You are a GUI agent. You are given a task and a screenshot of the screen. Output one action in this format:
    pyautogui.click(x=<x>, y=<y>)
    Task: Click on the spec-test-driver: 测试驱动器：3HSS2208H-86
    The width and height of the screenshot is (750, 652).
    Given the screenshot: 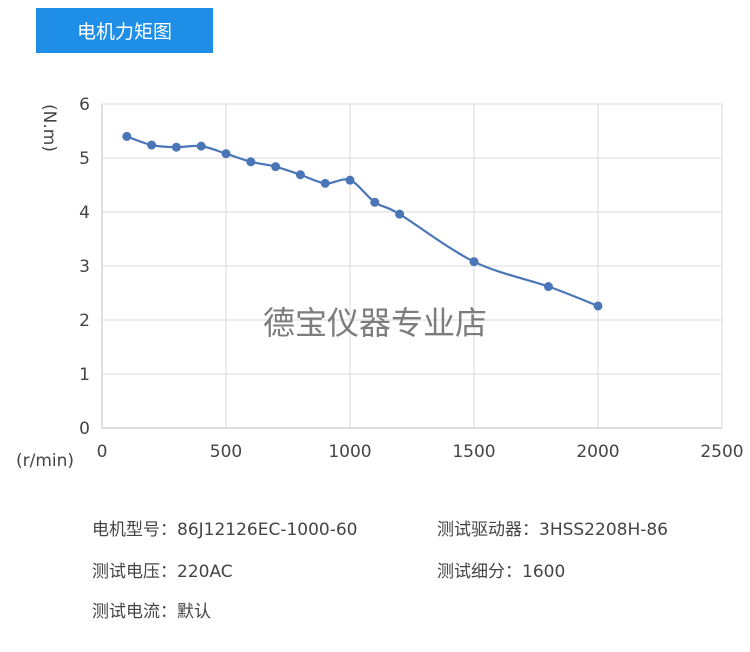 What is the action you would take?
    pyautogui.click(x=552, y=530)
    